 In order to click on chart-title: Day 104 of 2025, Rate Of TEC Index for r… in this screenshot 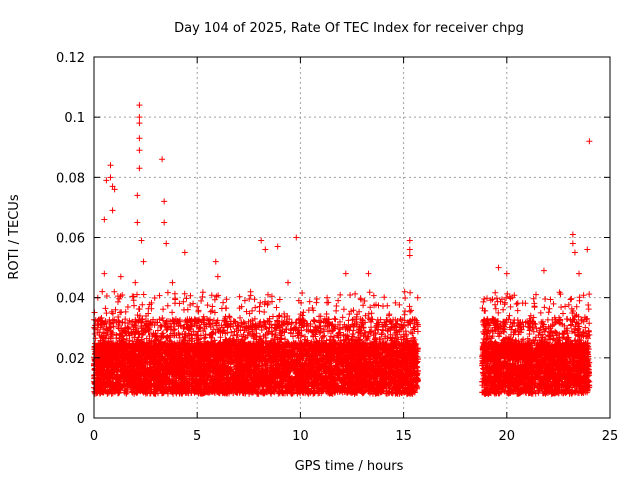, I will do `click(349, 28)`.